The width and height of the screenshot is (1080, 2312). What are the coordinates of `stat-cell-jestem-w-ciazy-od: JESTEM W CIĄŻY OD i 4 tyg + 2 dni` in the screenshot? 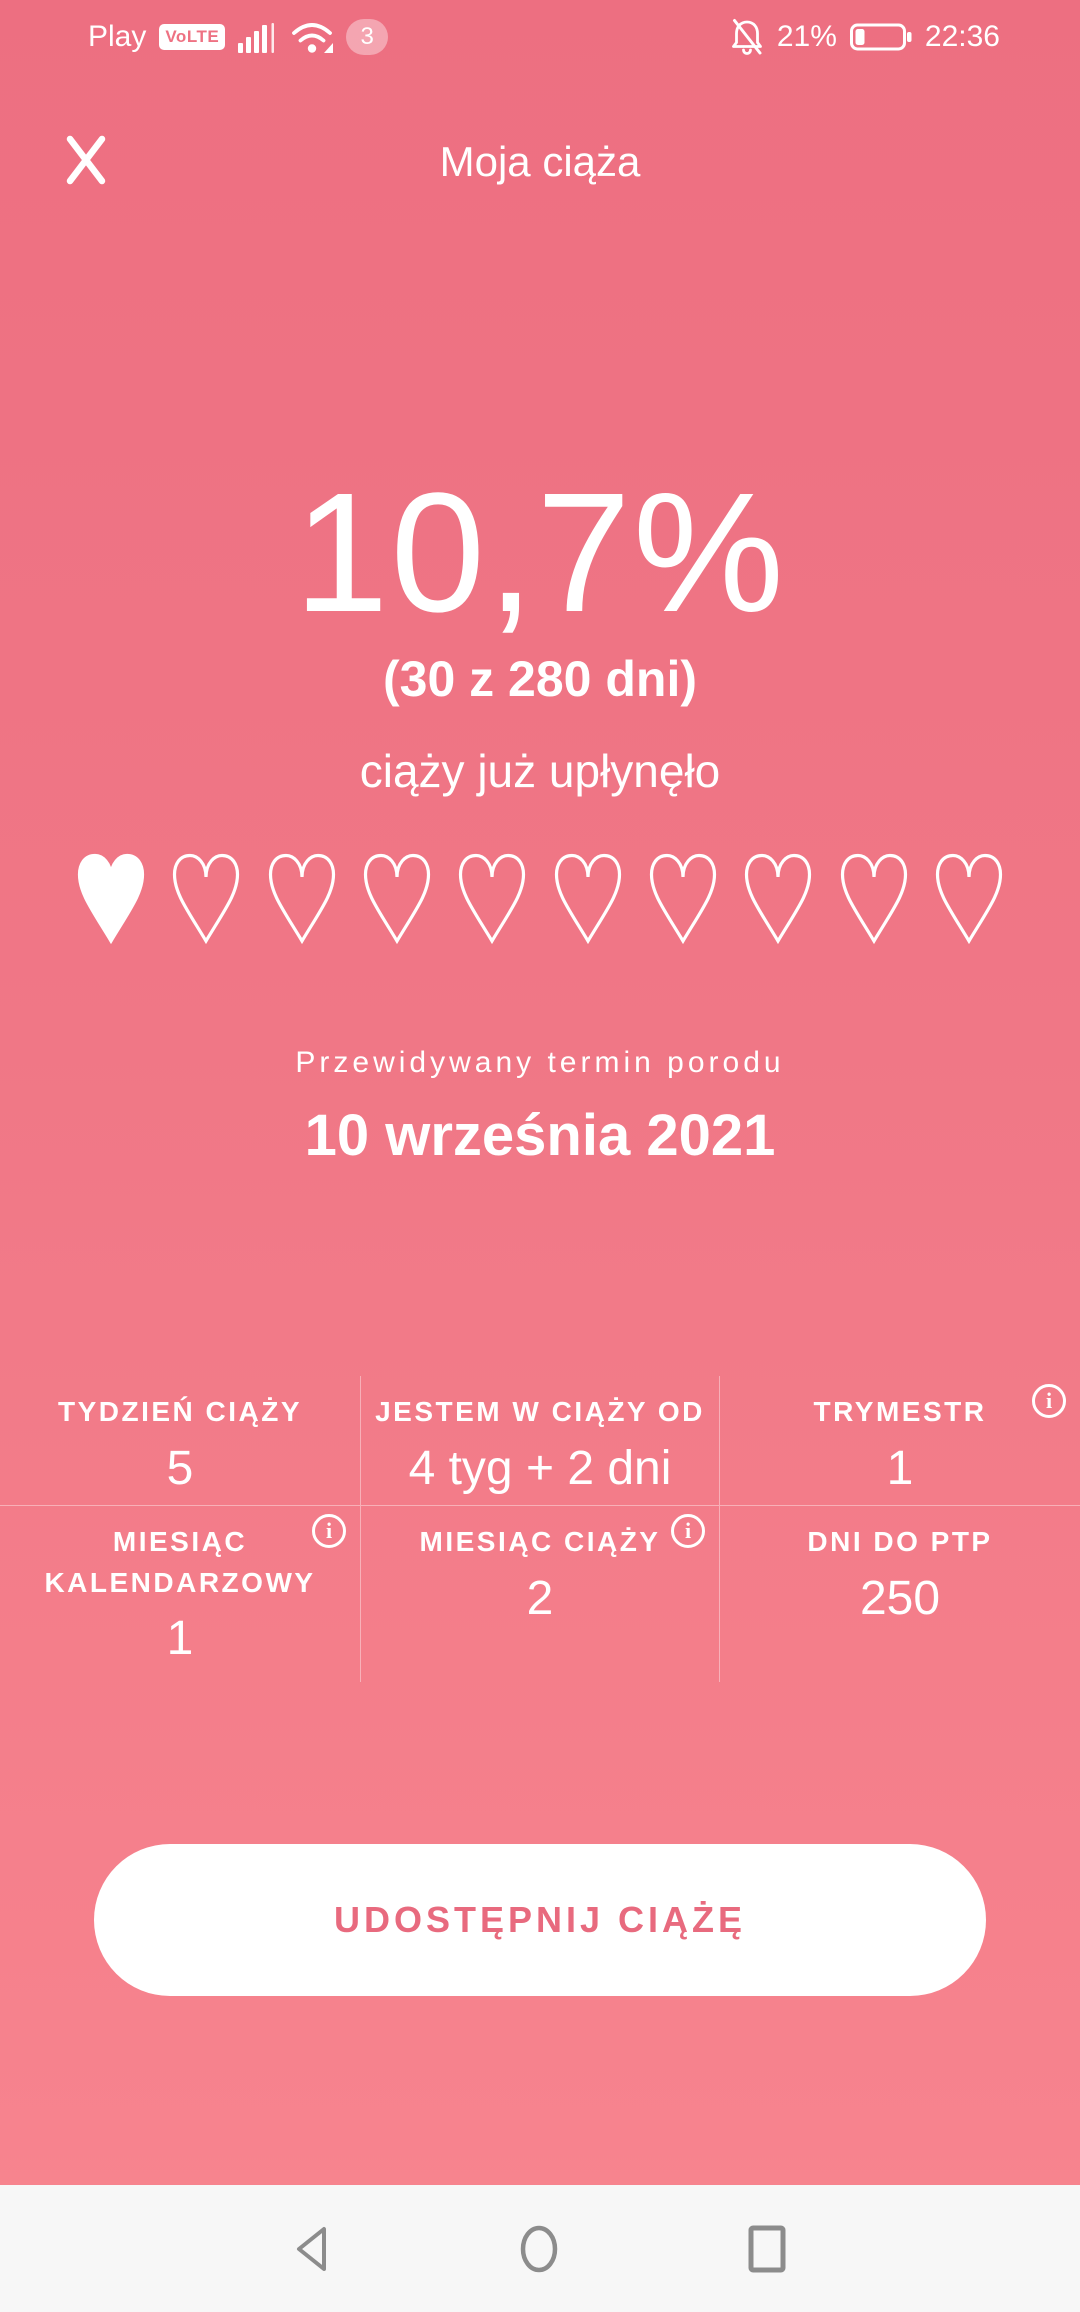 It's located at (540, 1441).